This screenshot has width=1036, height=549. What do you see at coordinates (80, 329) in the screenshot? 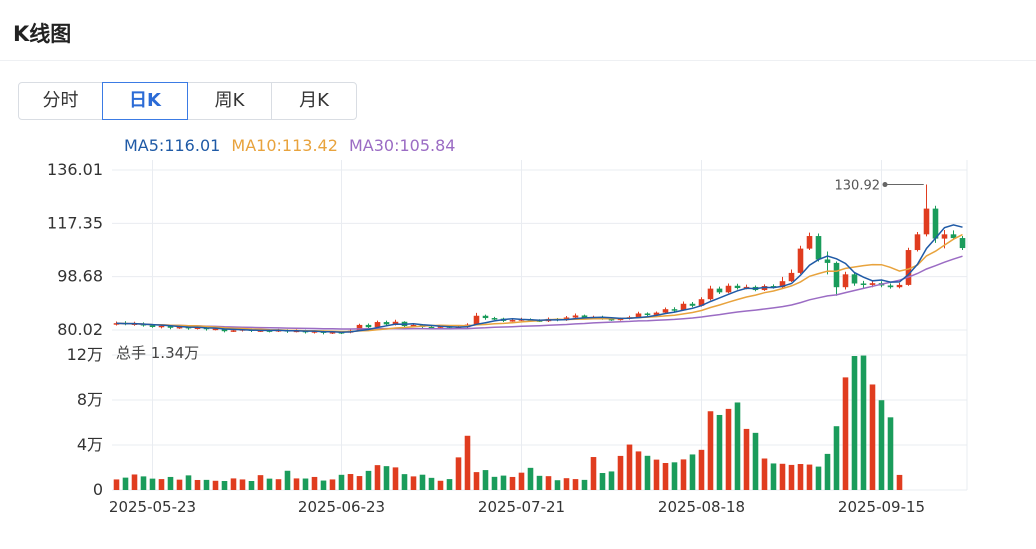
I see `price-tick-label: 80.02` at bounding box center [80, 329].